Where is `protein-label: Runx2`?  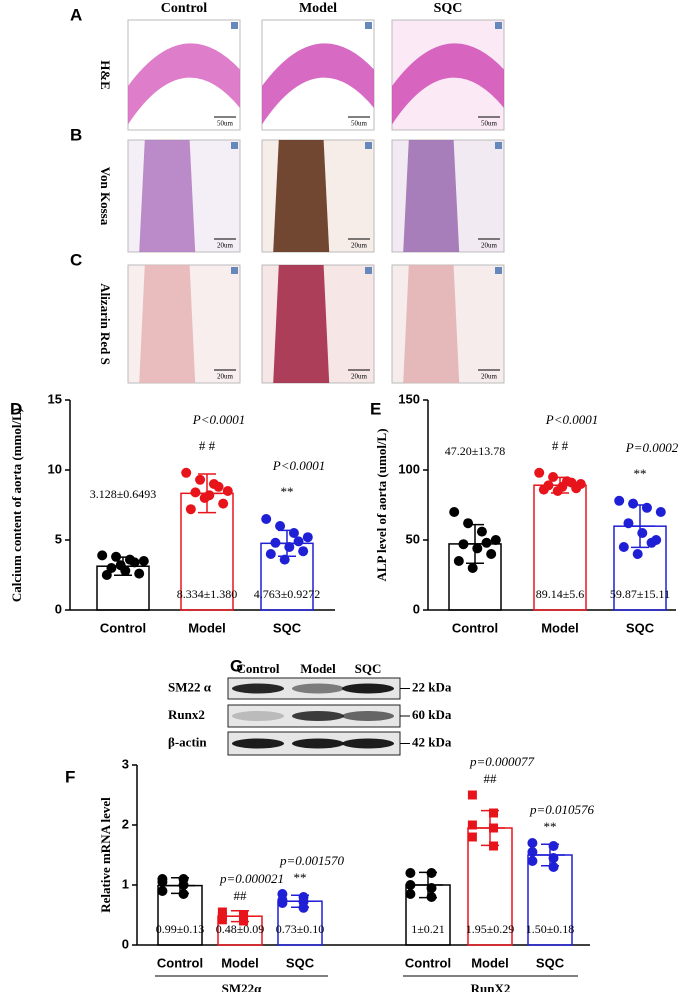 protein-label: Runx2 is located at coordinates (186, 714).